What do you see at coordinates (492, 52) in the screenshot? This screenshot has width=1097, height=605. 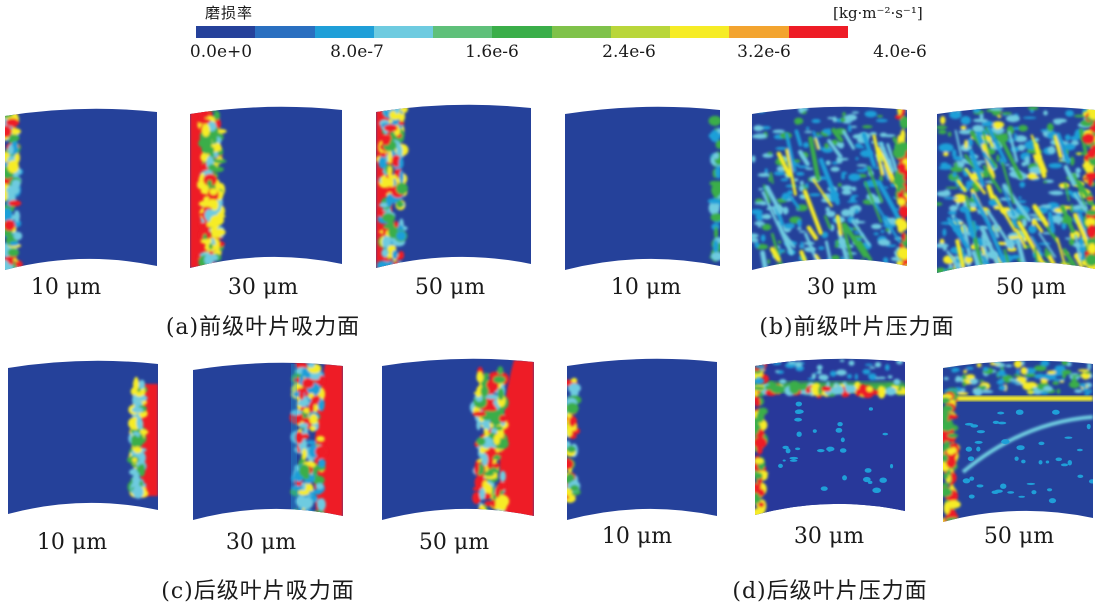 I see `colorbar-tick: 1.6e-6` at bounding box center [492, 52].